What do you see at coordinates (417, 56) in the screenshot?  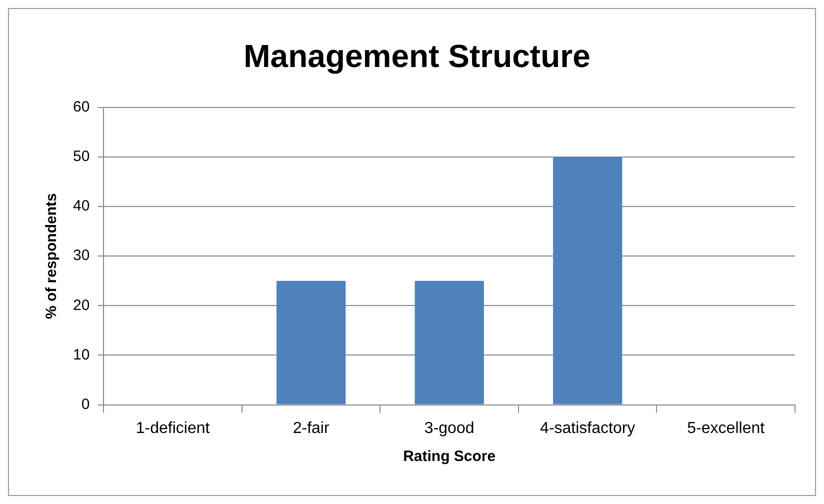 I see `chart-title: Management Structure` at bounding box center [417, 56].